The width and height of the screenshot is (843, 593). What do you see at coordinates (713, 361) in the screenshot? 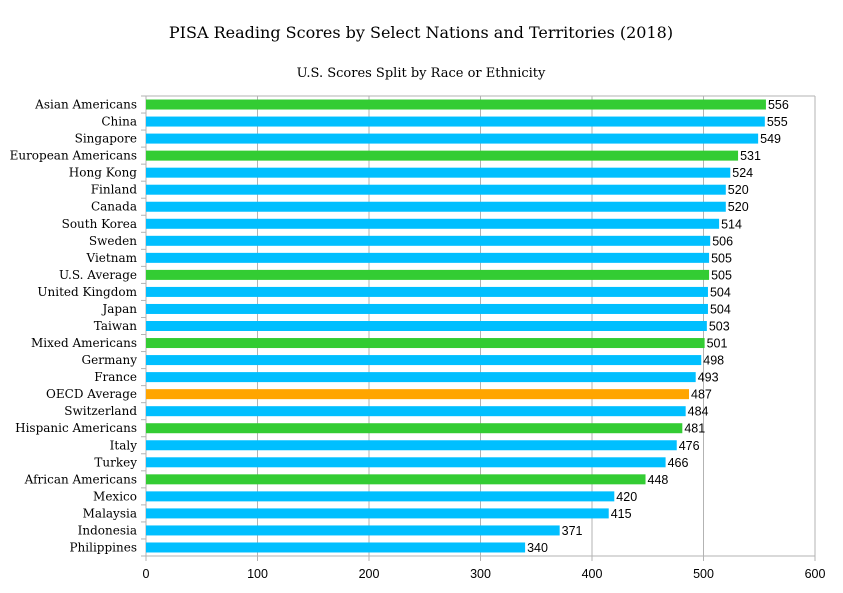
I see `data-label: 498` at bounding box center [713, 361].